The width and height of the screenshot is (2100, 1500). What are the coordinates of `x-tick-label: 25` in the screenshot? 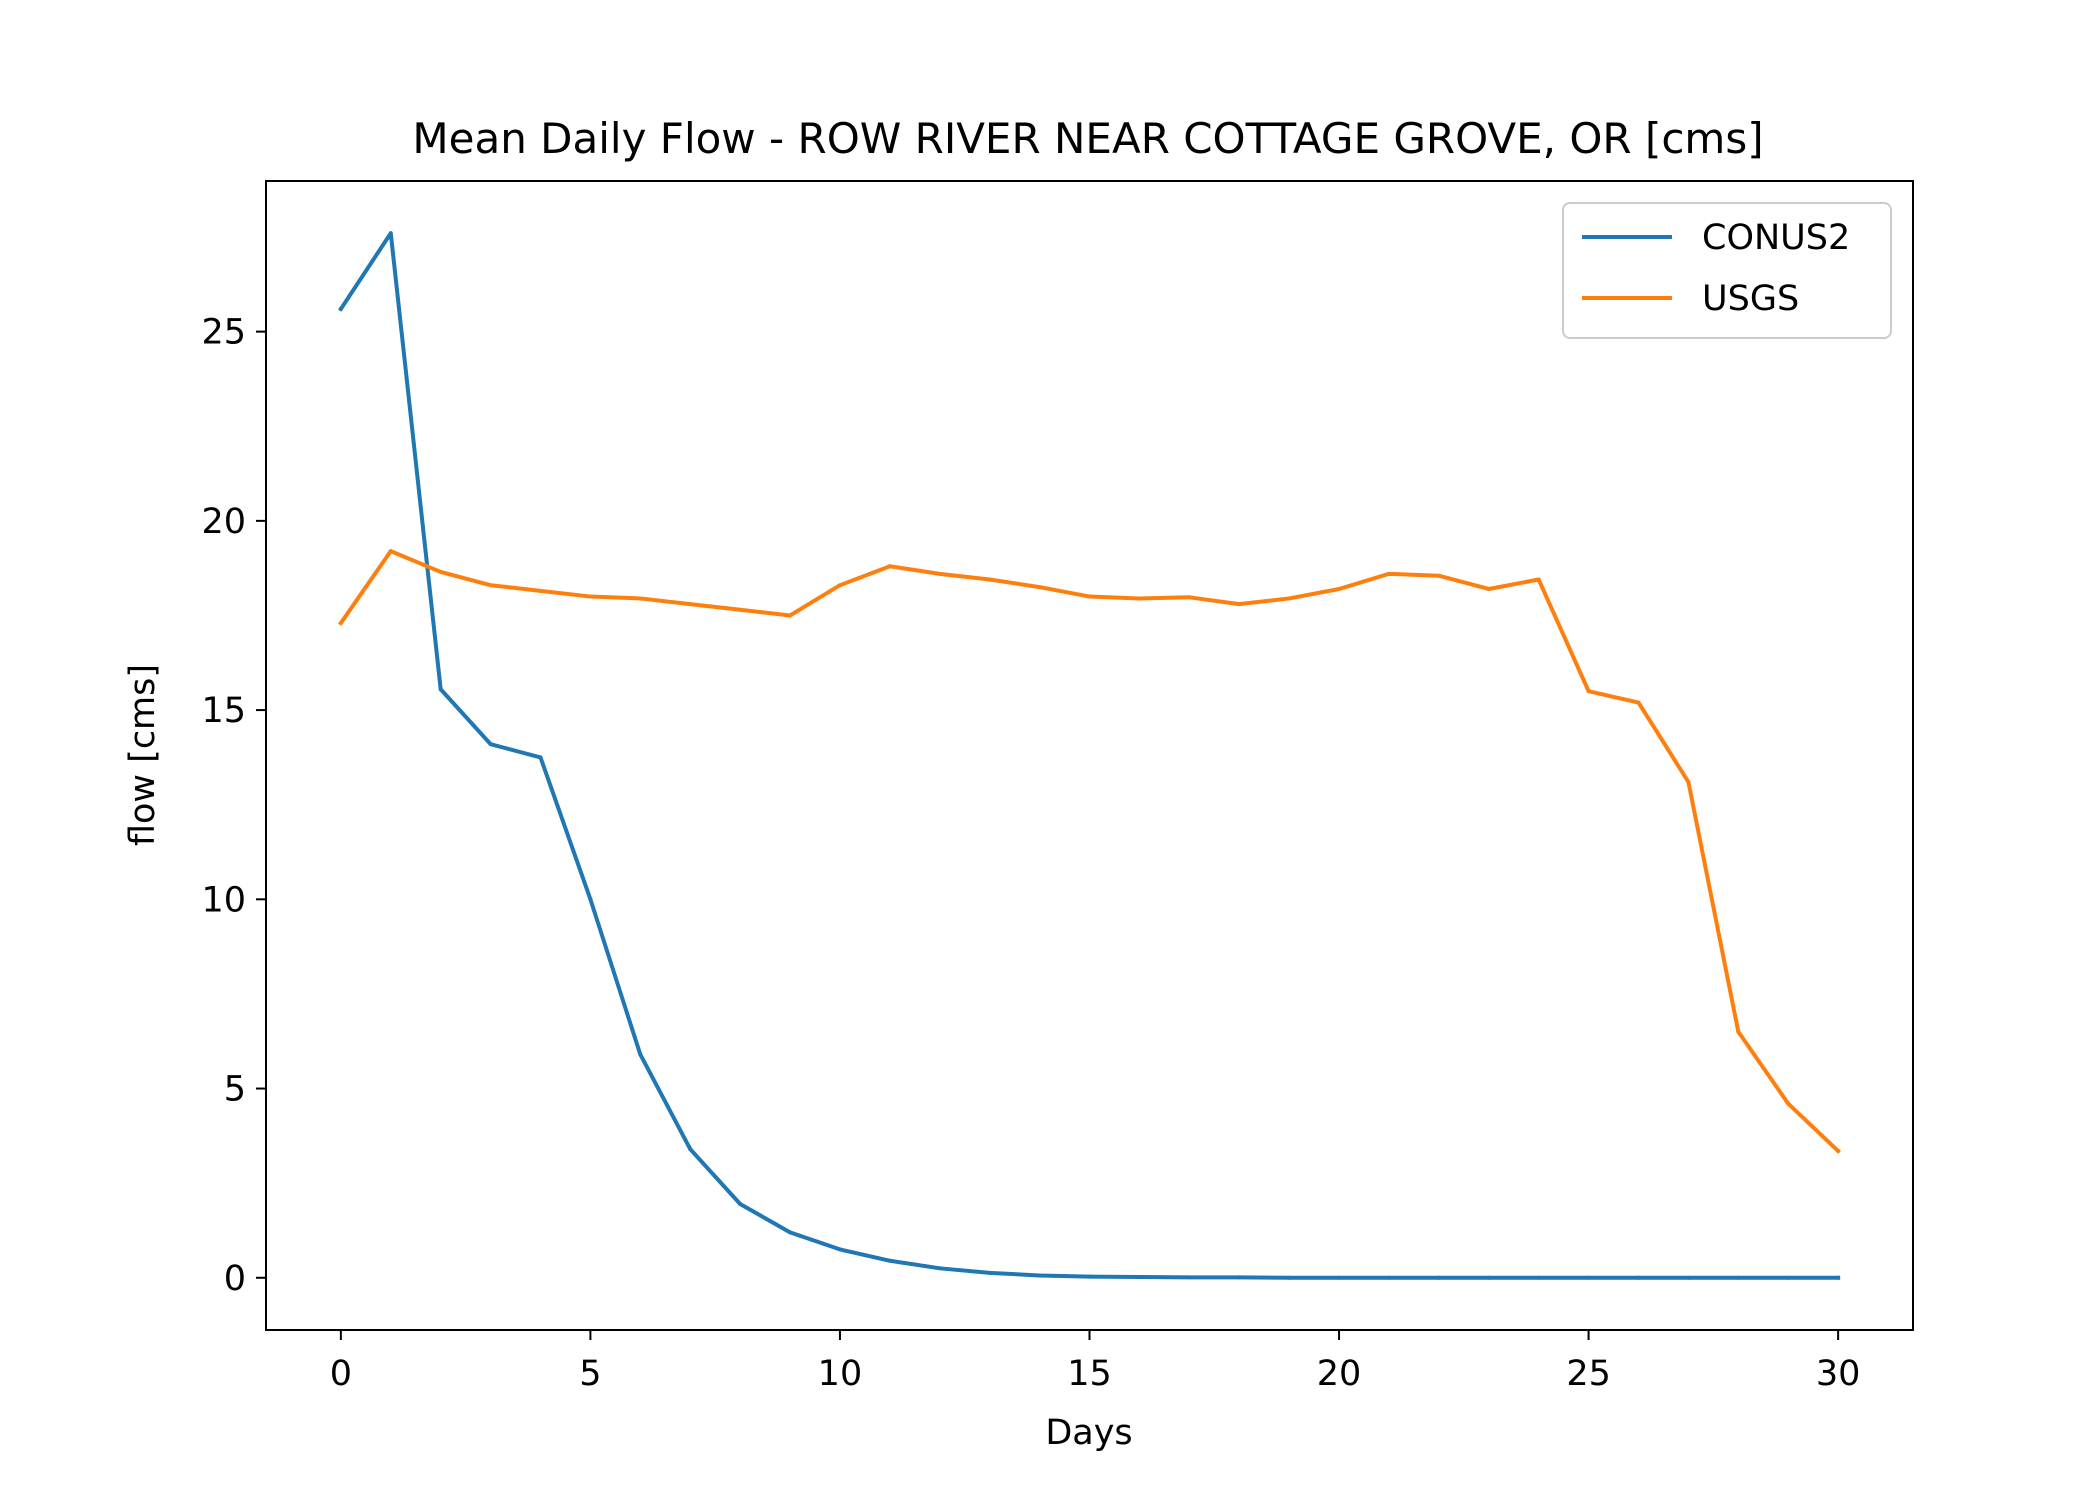 It's located at (1588, 1374).